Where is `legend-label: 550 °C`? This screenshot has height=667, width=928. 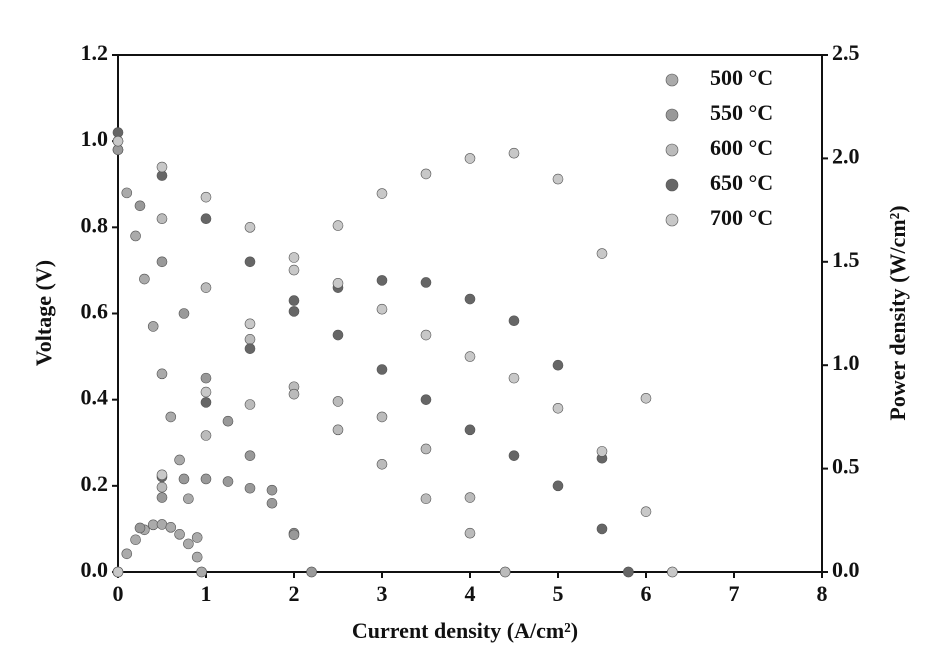
legend-label: 550 °C is located at coordinates (741, 112).